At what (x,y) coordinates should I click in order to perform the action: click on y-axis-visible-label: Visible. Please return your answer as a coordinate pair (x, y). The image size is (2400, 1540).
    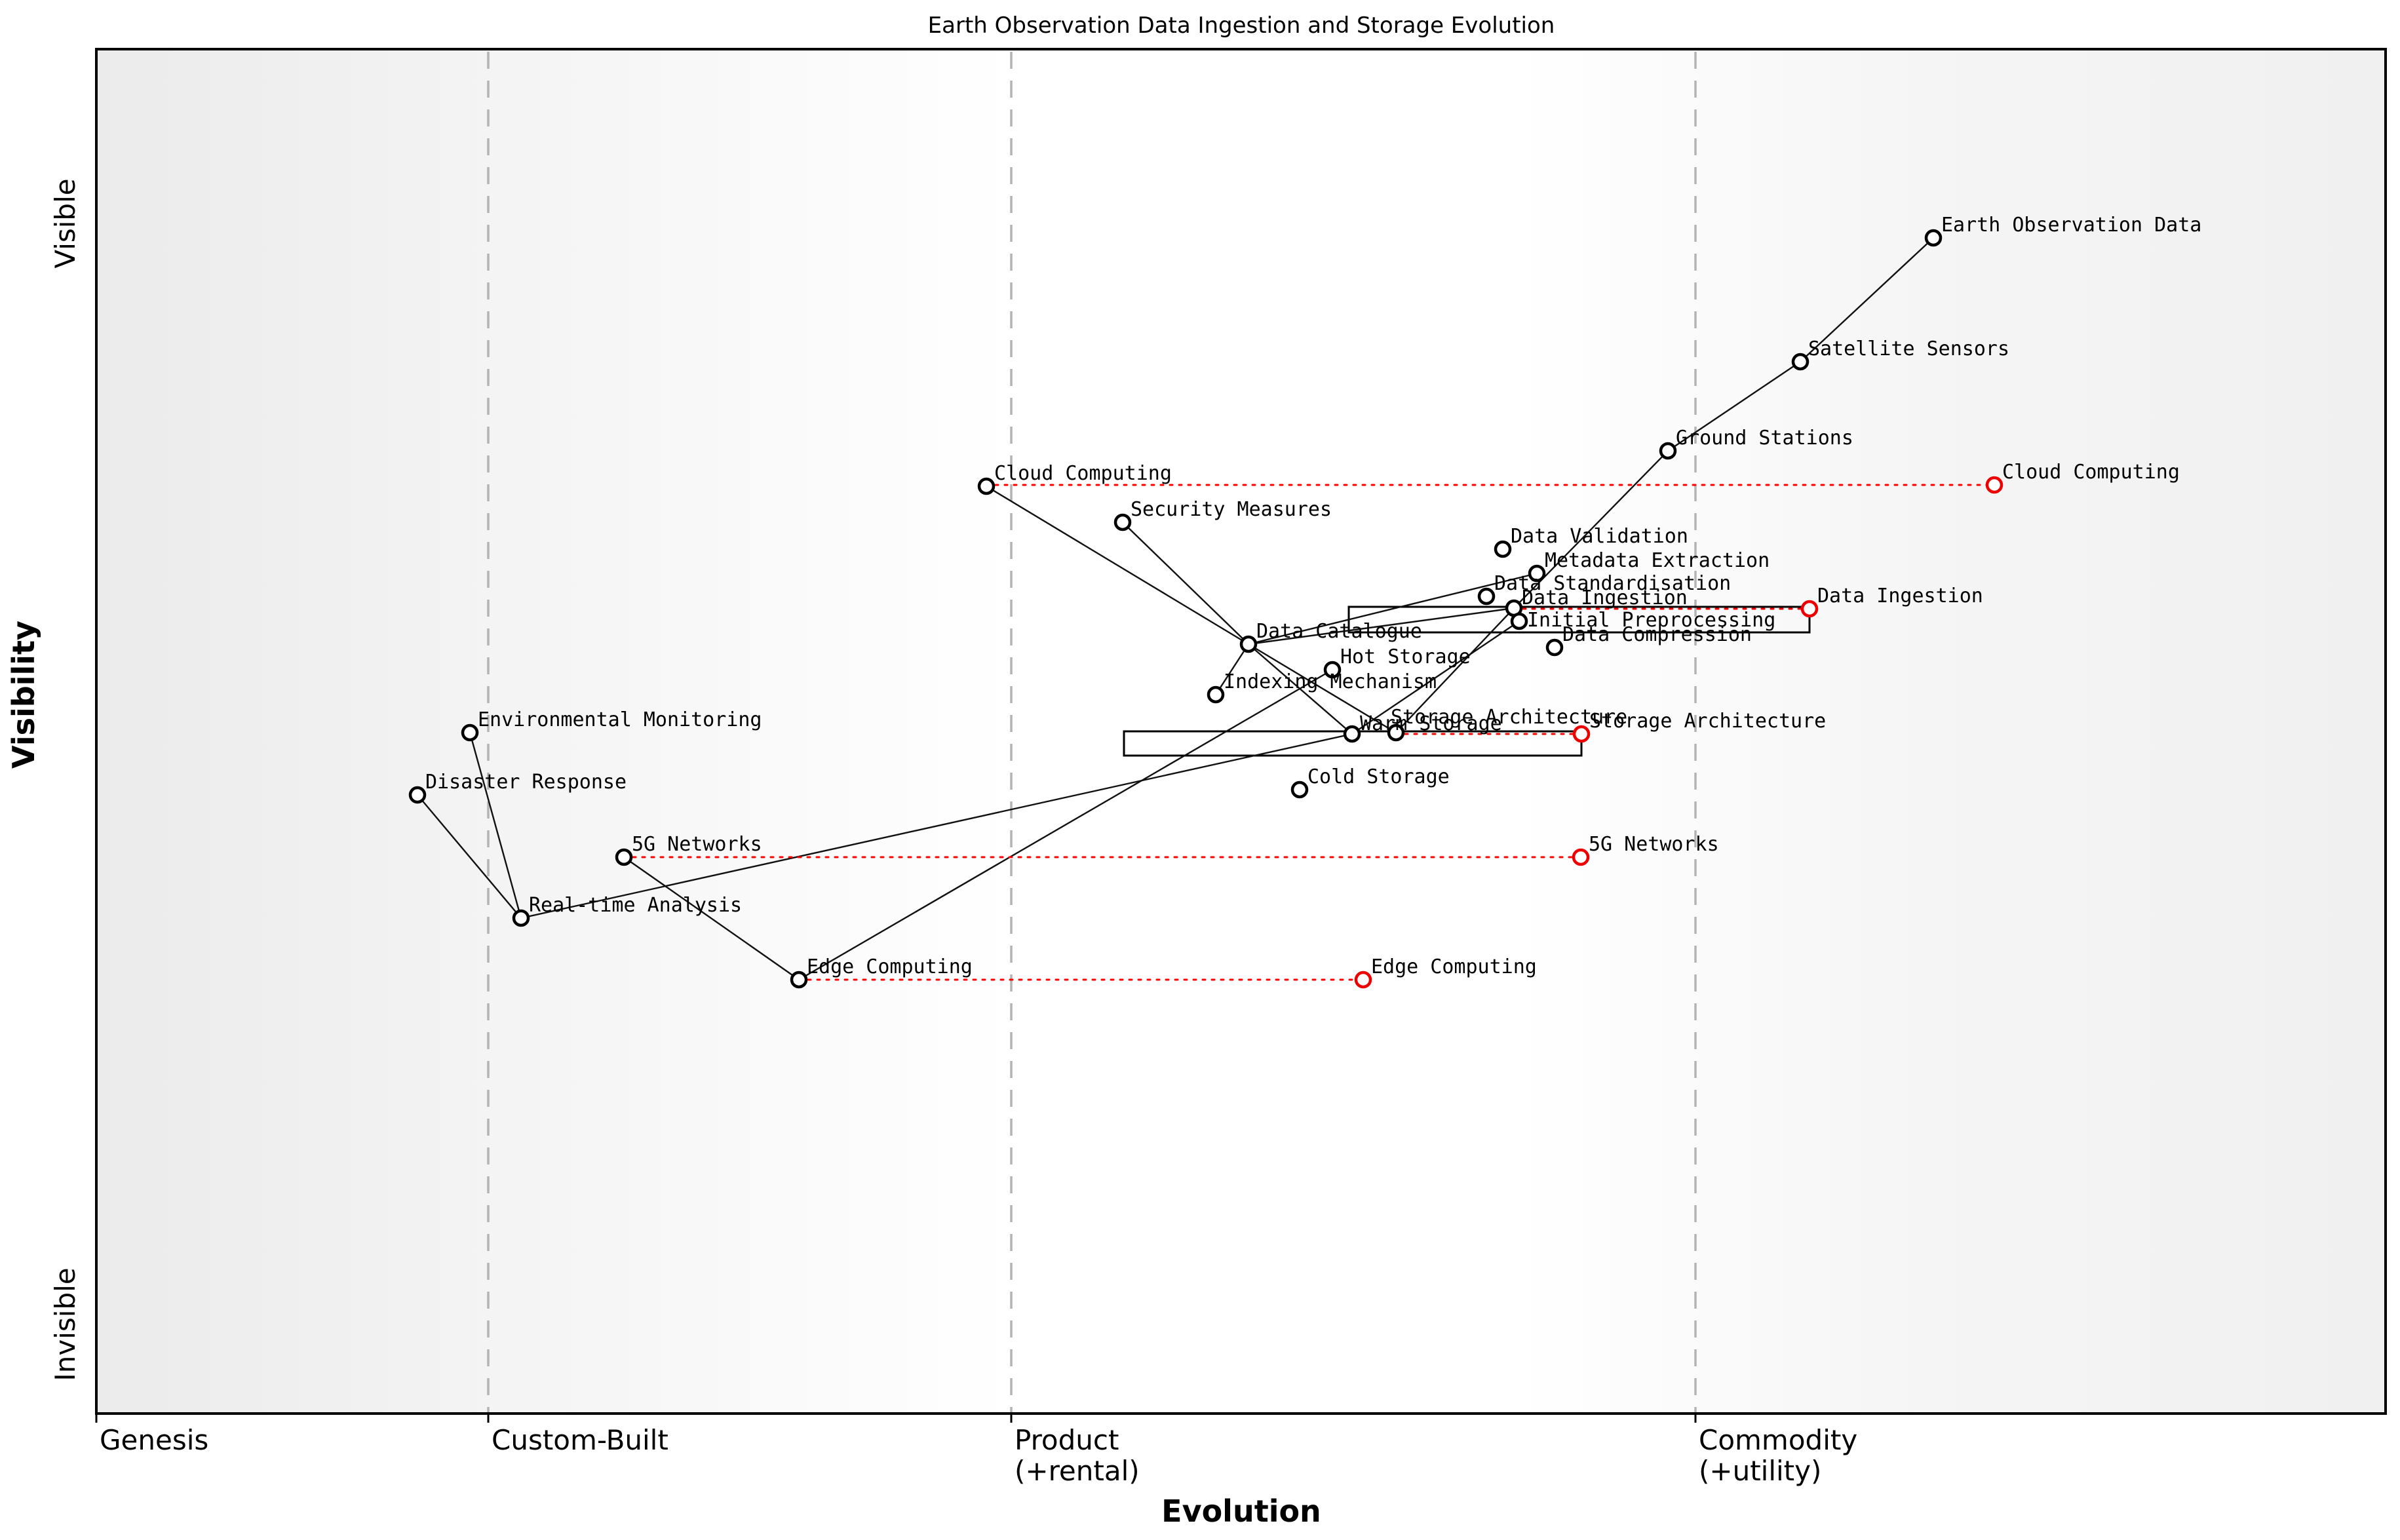
    Looking at the image, I should click on (65, 223).